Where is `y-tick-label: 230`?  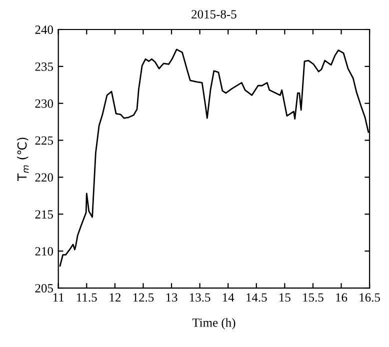 y-tick-label: 230 is located at coordinates (44, 103).